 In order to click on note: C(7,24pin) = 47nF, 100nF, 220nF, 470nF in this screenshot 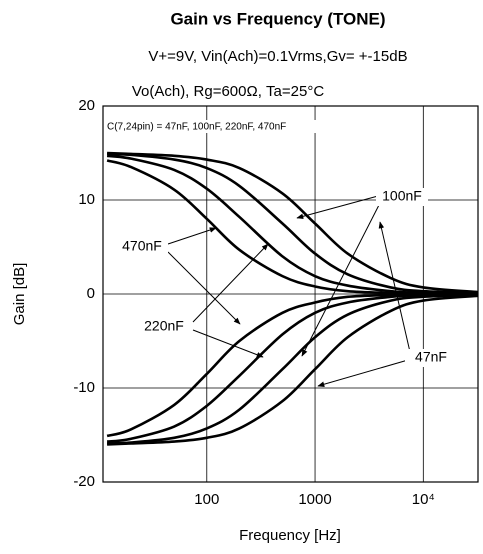, I will do `click(196, 127)`.